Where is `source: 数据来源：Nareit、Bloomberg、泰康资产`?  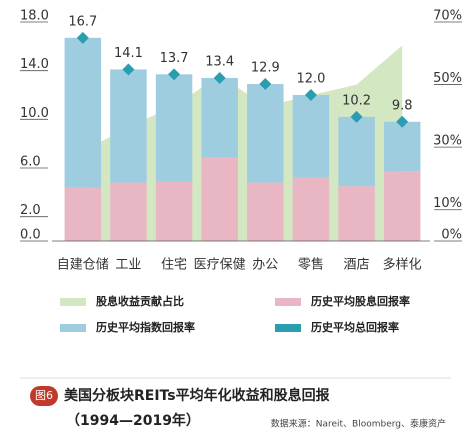
source: 数据来源：Nareit、Bloomberg、泰康资产 is located at coordinates (358, 424).